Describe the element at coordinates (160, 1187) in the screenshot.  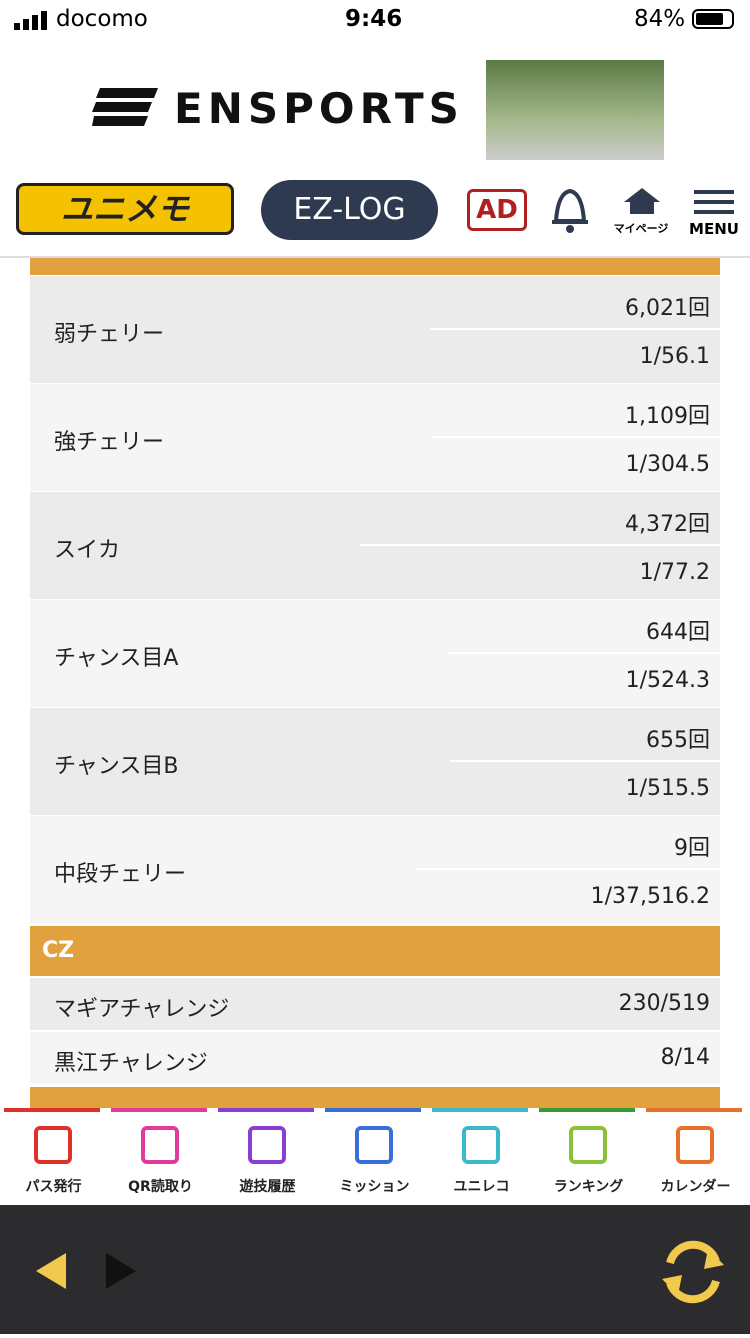
I see `nav-label: QR読取り` at that location.